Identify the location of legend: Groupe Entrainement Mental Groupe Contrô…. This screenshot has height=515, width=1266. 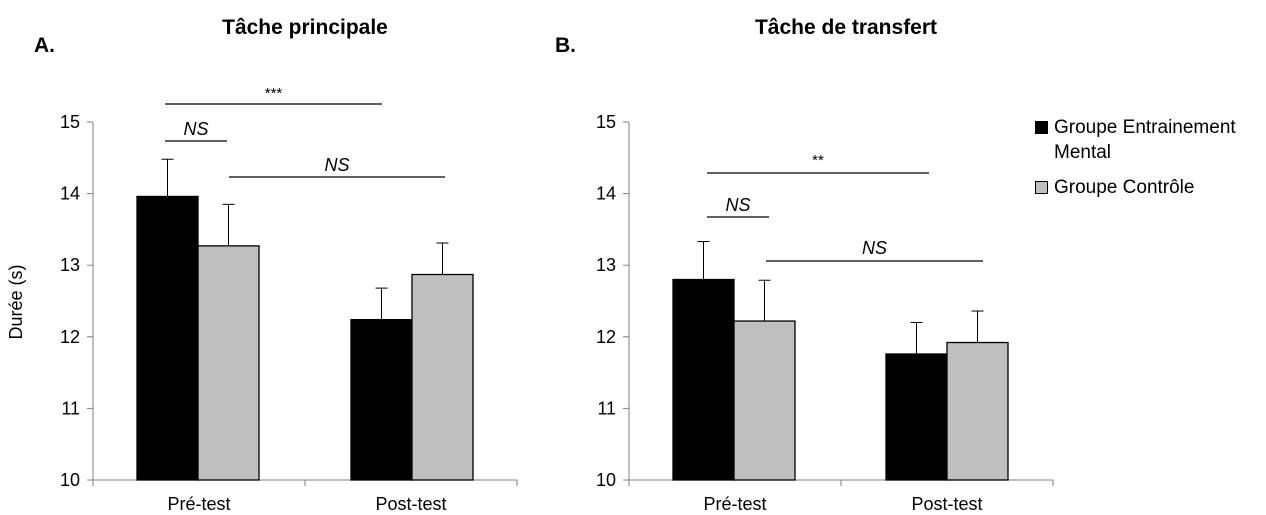
(1150, 162).